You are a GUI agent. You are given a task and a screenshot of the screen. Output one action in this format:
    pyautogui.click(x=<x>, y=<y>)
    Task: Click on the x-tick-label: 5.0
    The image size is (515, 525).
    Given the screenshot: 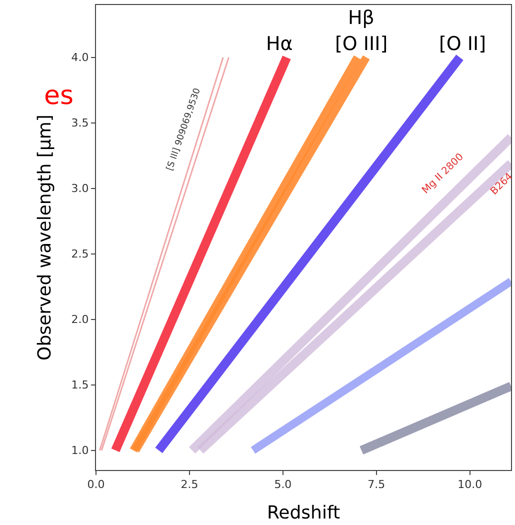 What is the action you would take?
    pyautogui.click(x=283, y=485)
    